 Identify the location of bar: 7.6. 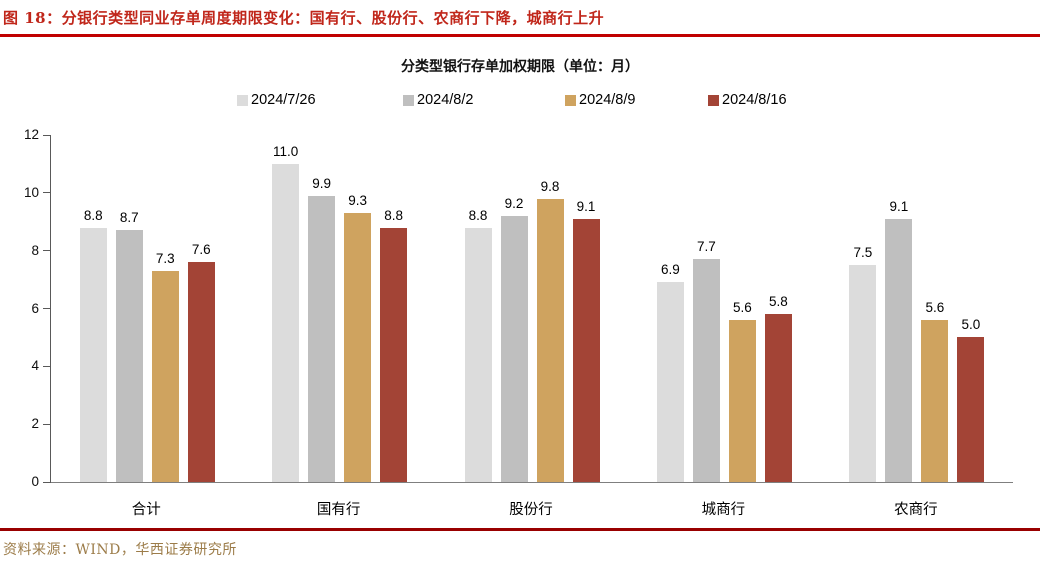
(201, 362).